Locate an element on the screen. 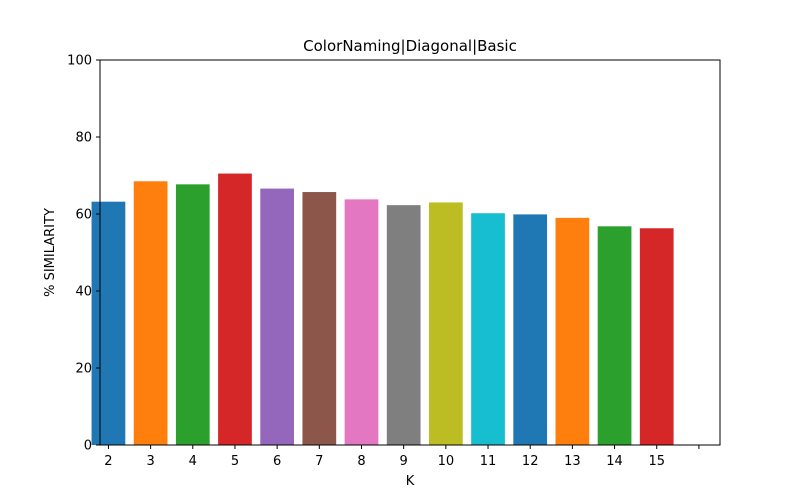  x-axis-label: K is located at coordinates (410, 481).